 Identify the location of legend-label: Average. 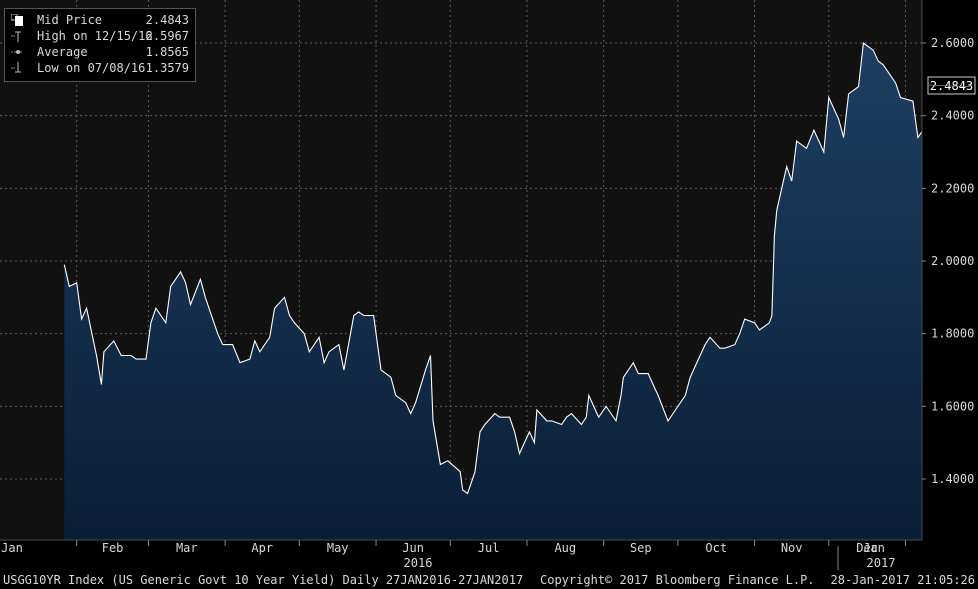
(62, 52).